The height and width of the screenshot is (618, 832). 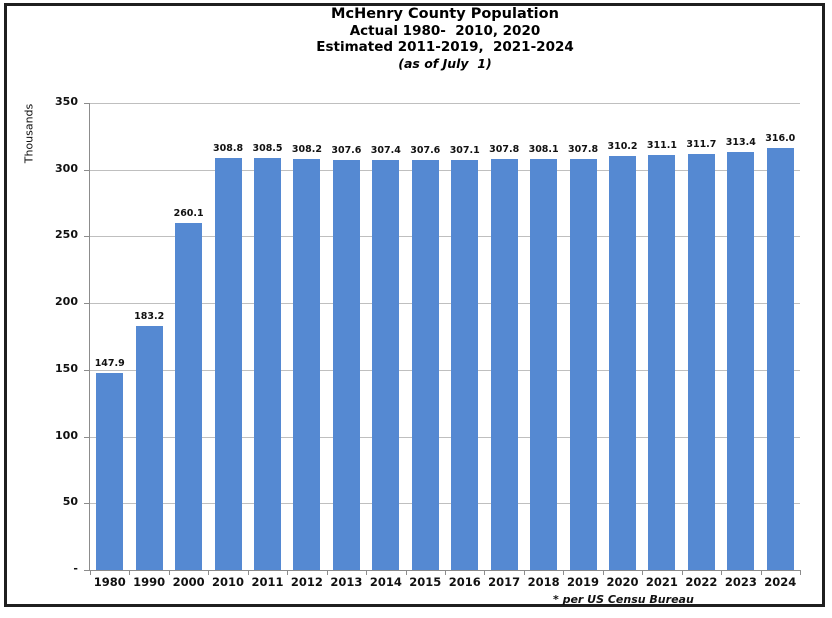 What do you see at coordinates (701, 145) in the screenshot?
I see `bar-value-label-2022: 311.7` at bounding box center [701, 145].